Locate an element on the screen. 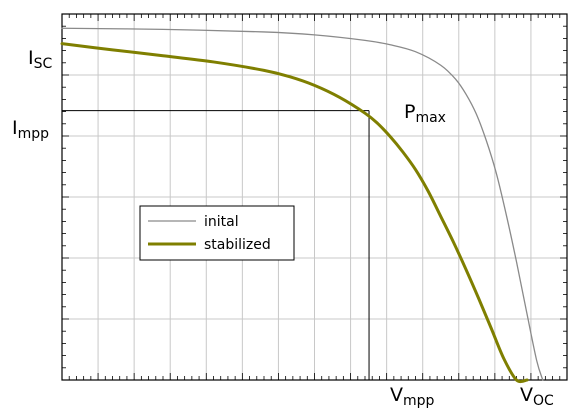 This screenshot has width=581, height=410. legend: inital stabilized is located at coordinates (217, 233).